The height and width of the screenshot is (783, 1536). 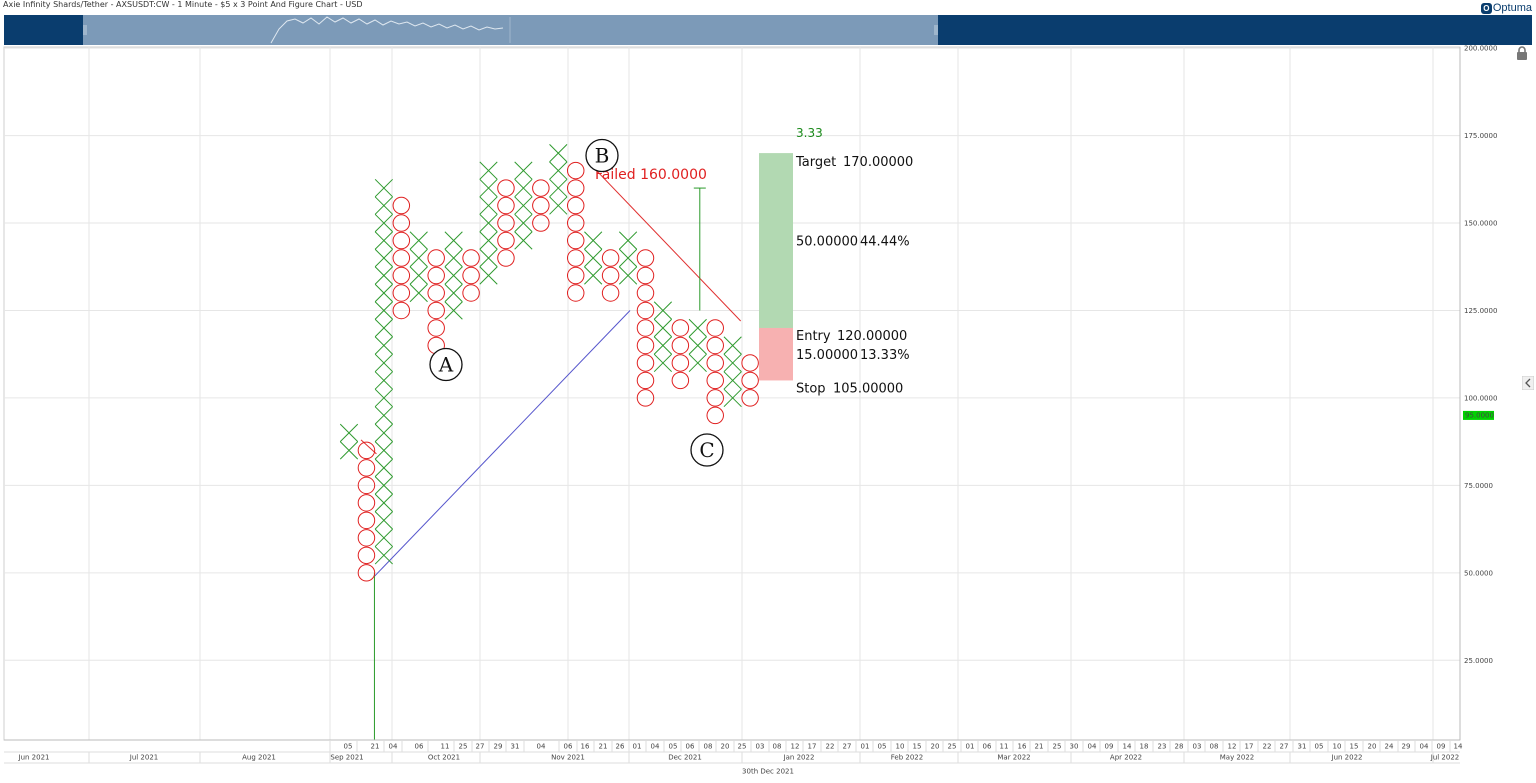 I want to click on time-navigator, so click(x=768, y=30).